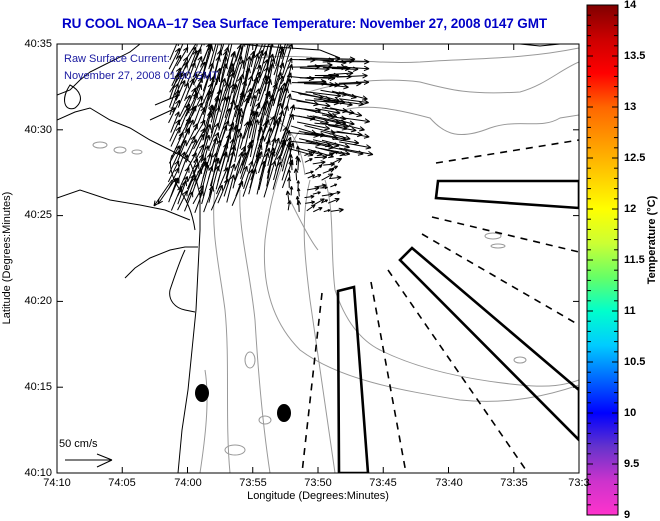  What do you see at coordinates (635, 158) in the screenshot?
I see `colorbar-tick-label: 12.5` at bounding box center [635, 158].